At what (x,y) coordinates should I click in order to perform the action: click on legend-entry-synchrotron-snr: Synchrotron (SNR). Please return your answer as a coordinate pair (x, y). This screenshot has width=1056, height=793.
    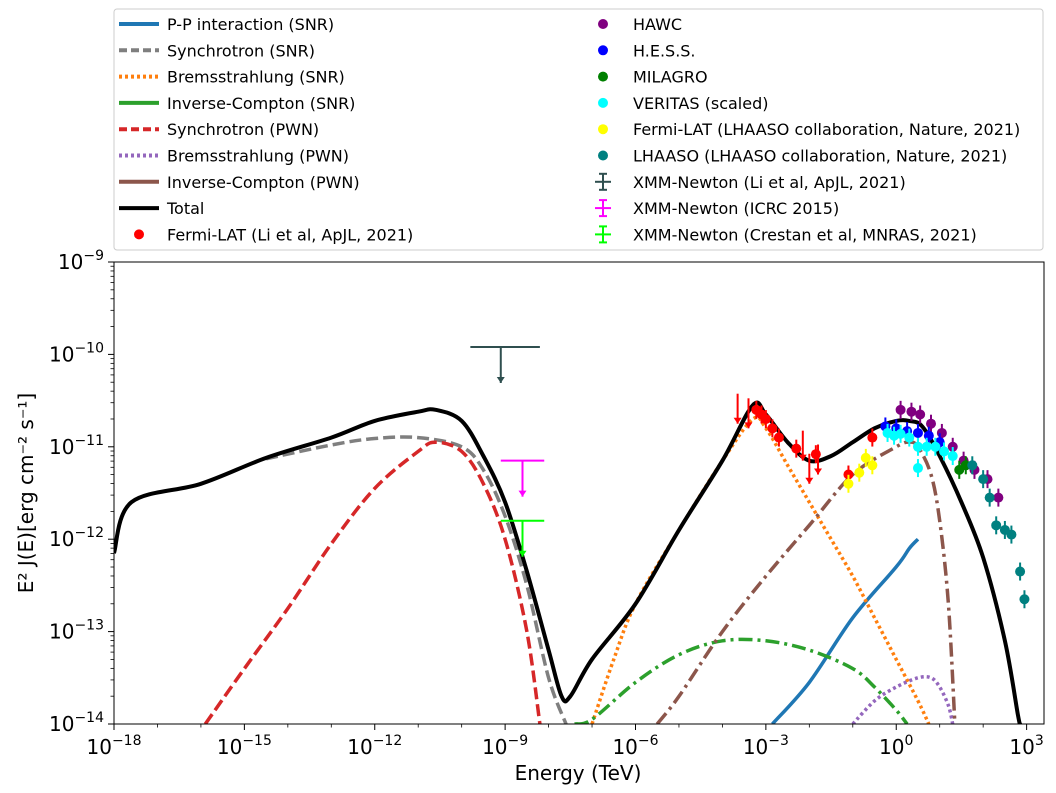
    Looking at the image, I should click on (217, 50).